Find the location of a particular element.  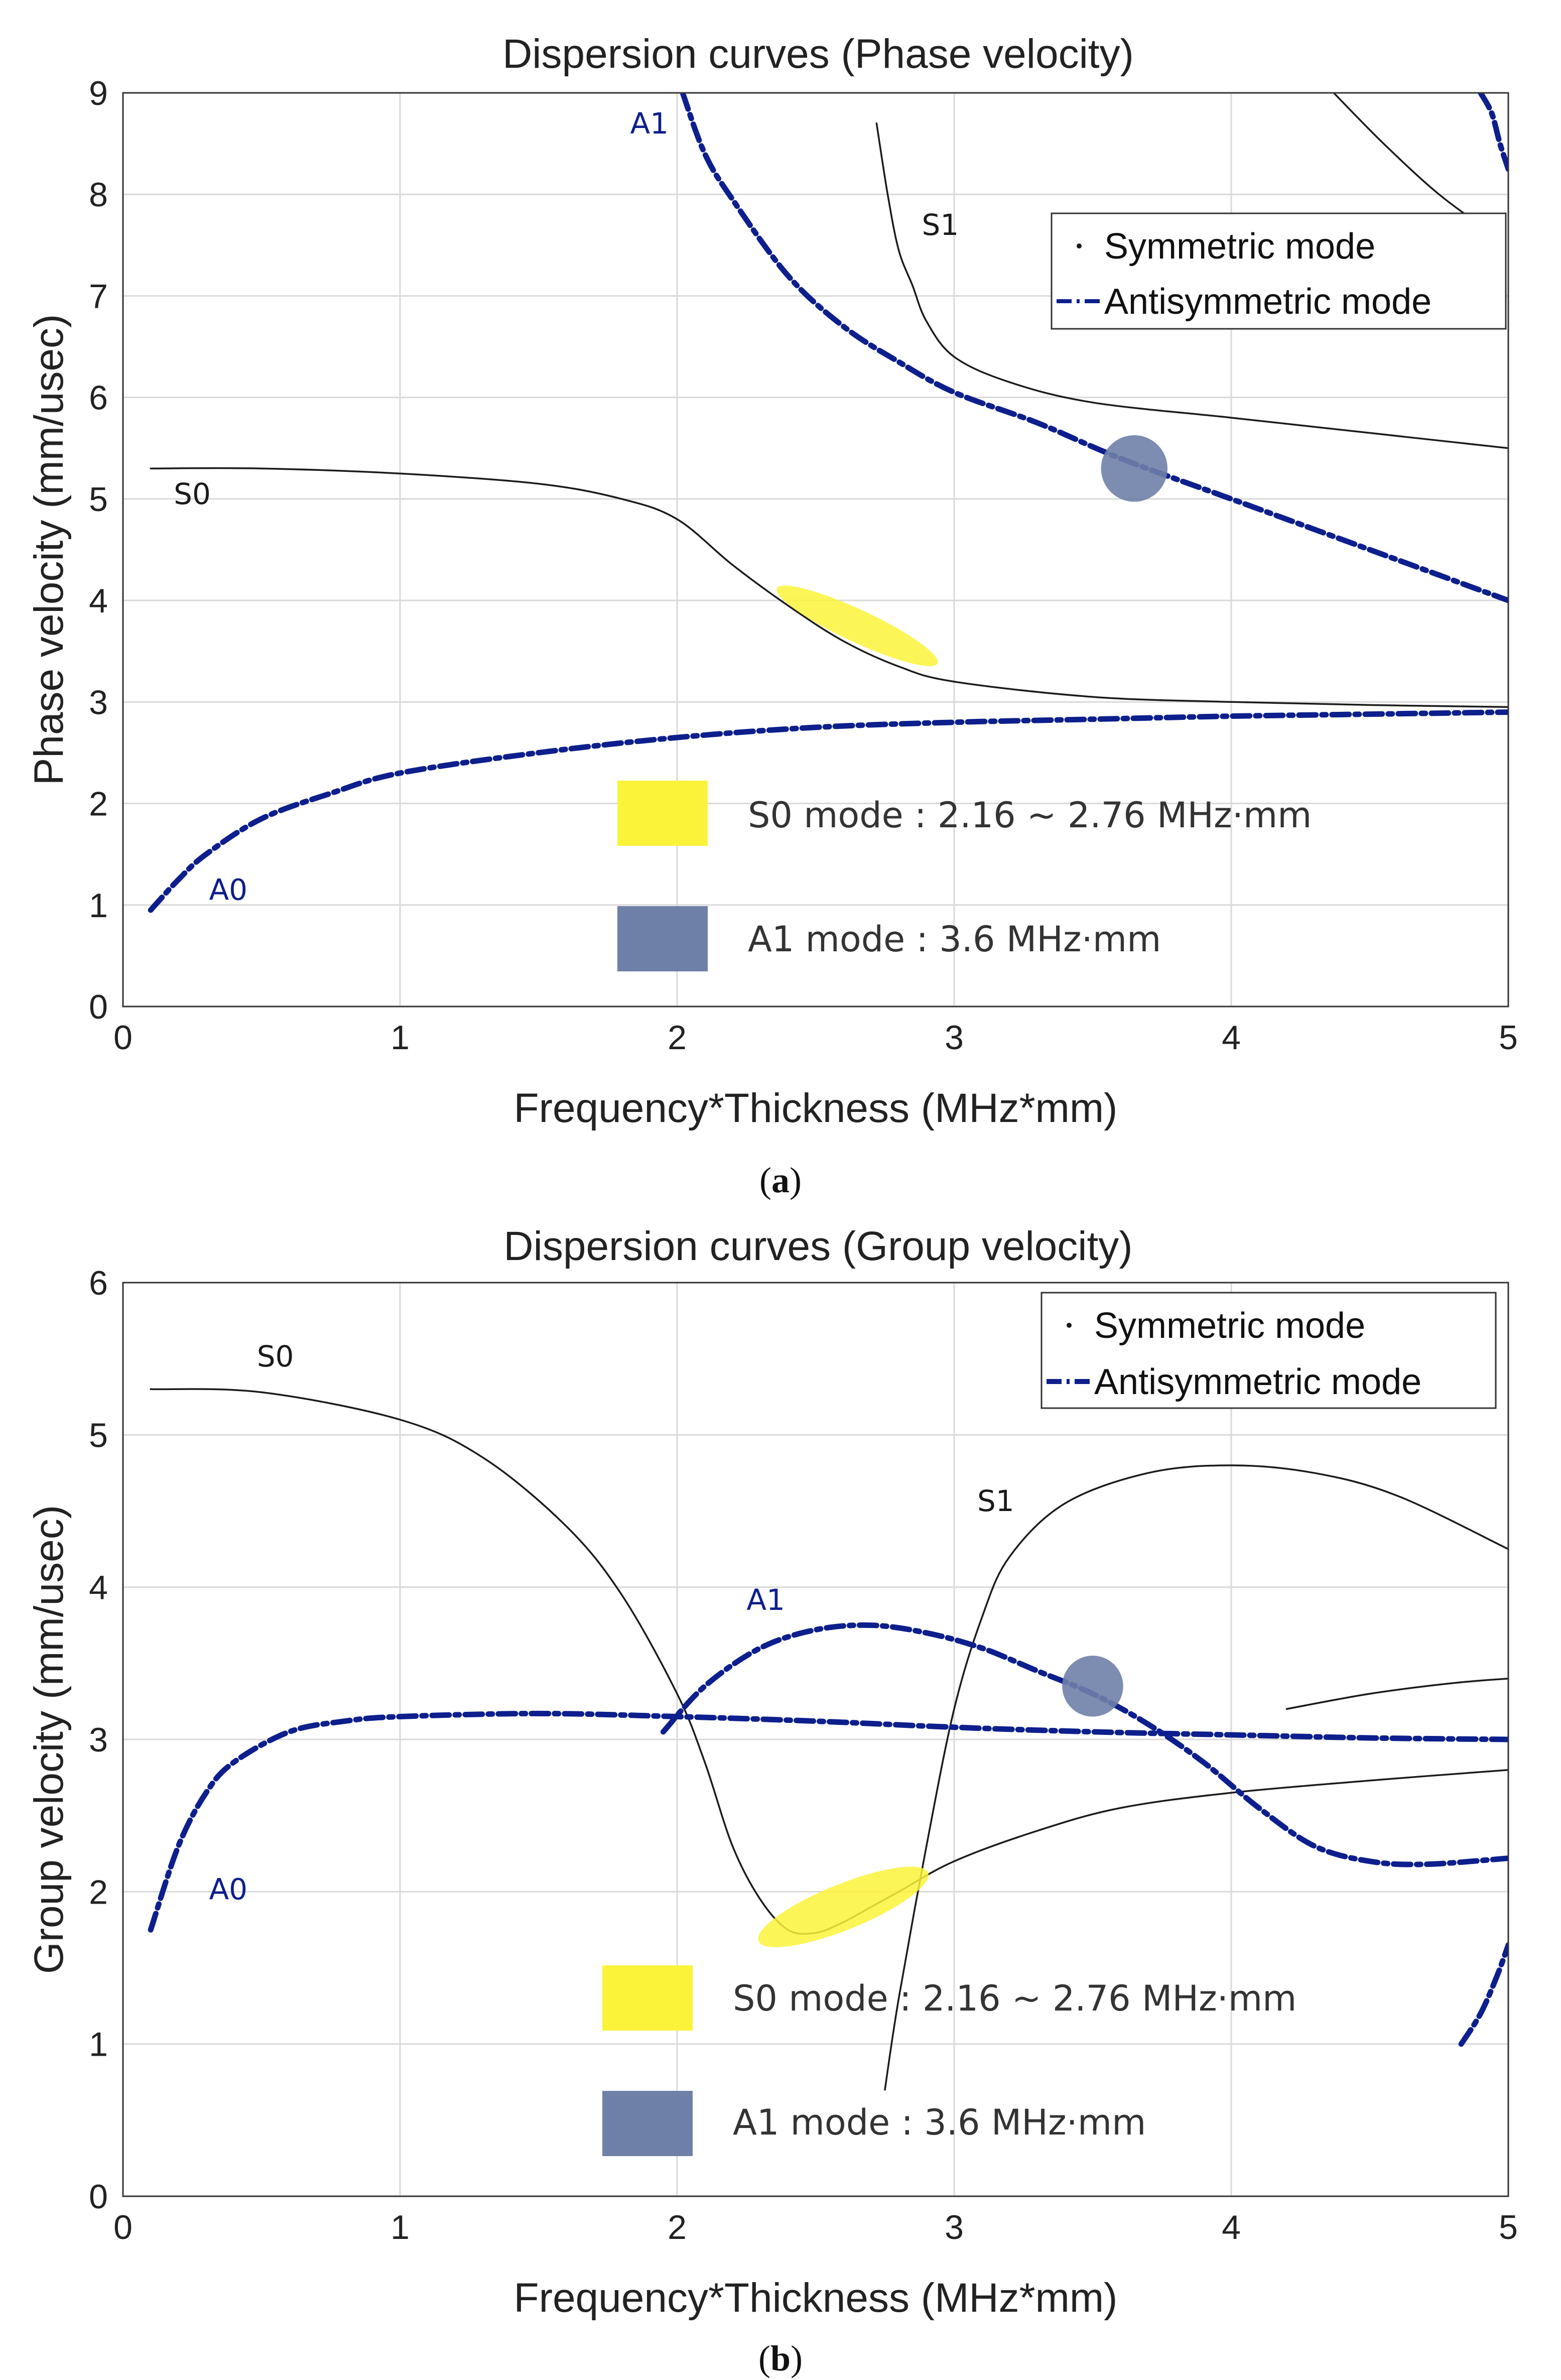

chart-a-y-tick-label: 2 is located at coordinates (98, 804).